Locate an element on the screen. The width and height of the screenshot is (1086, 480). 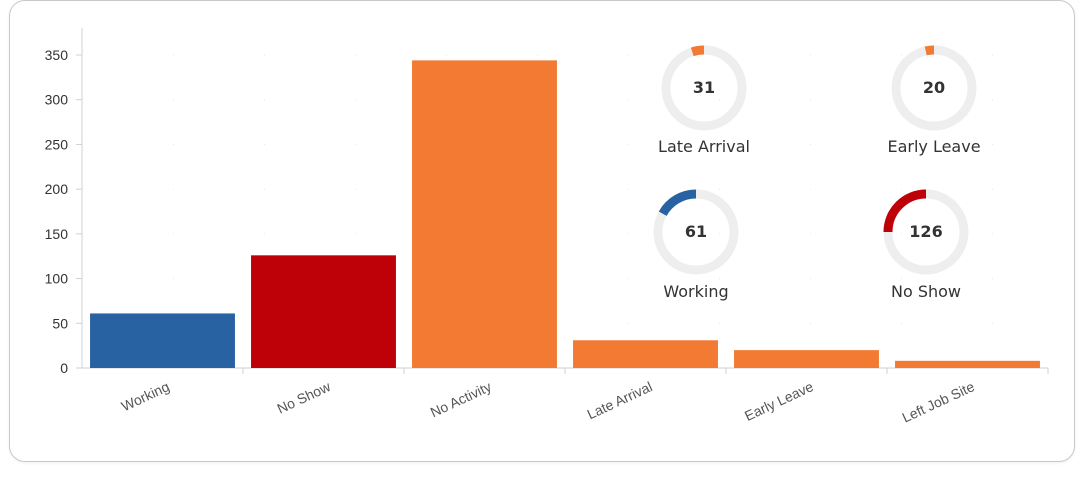
late-arrival-donut: 31 is located at coordinates (704, 88).